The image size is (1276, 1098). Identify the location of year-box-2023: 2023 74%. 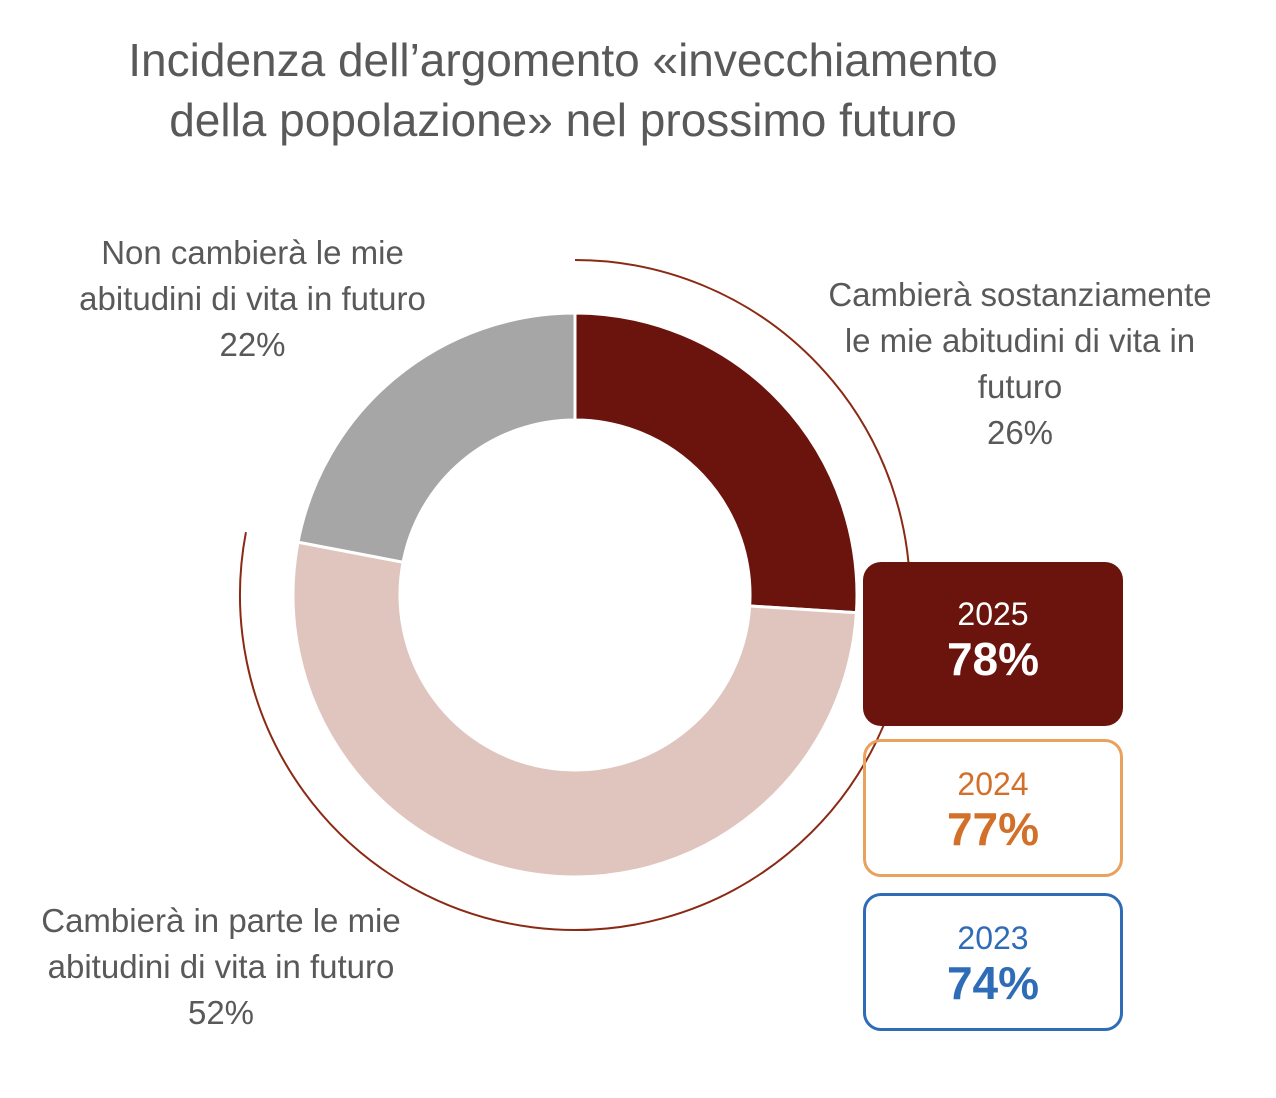
(993, 962).